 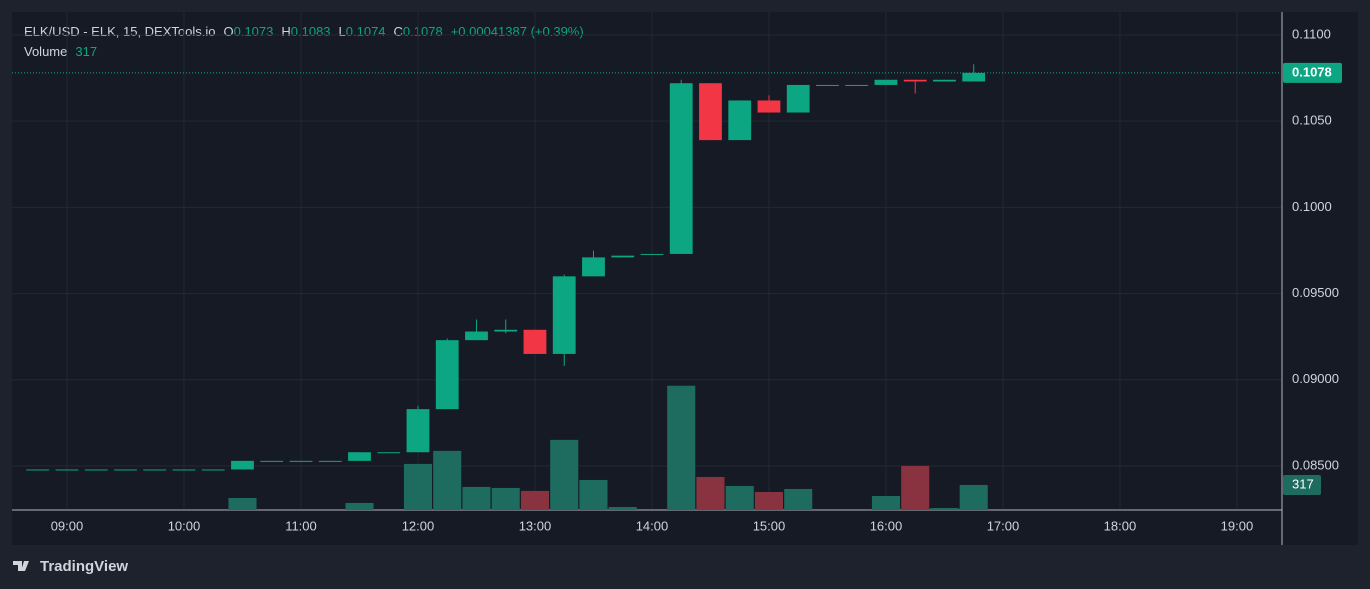 I want to click on y-tick-label: 0.1050, so click(x=1312, y=120).